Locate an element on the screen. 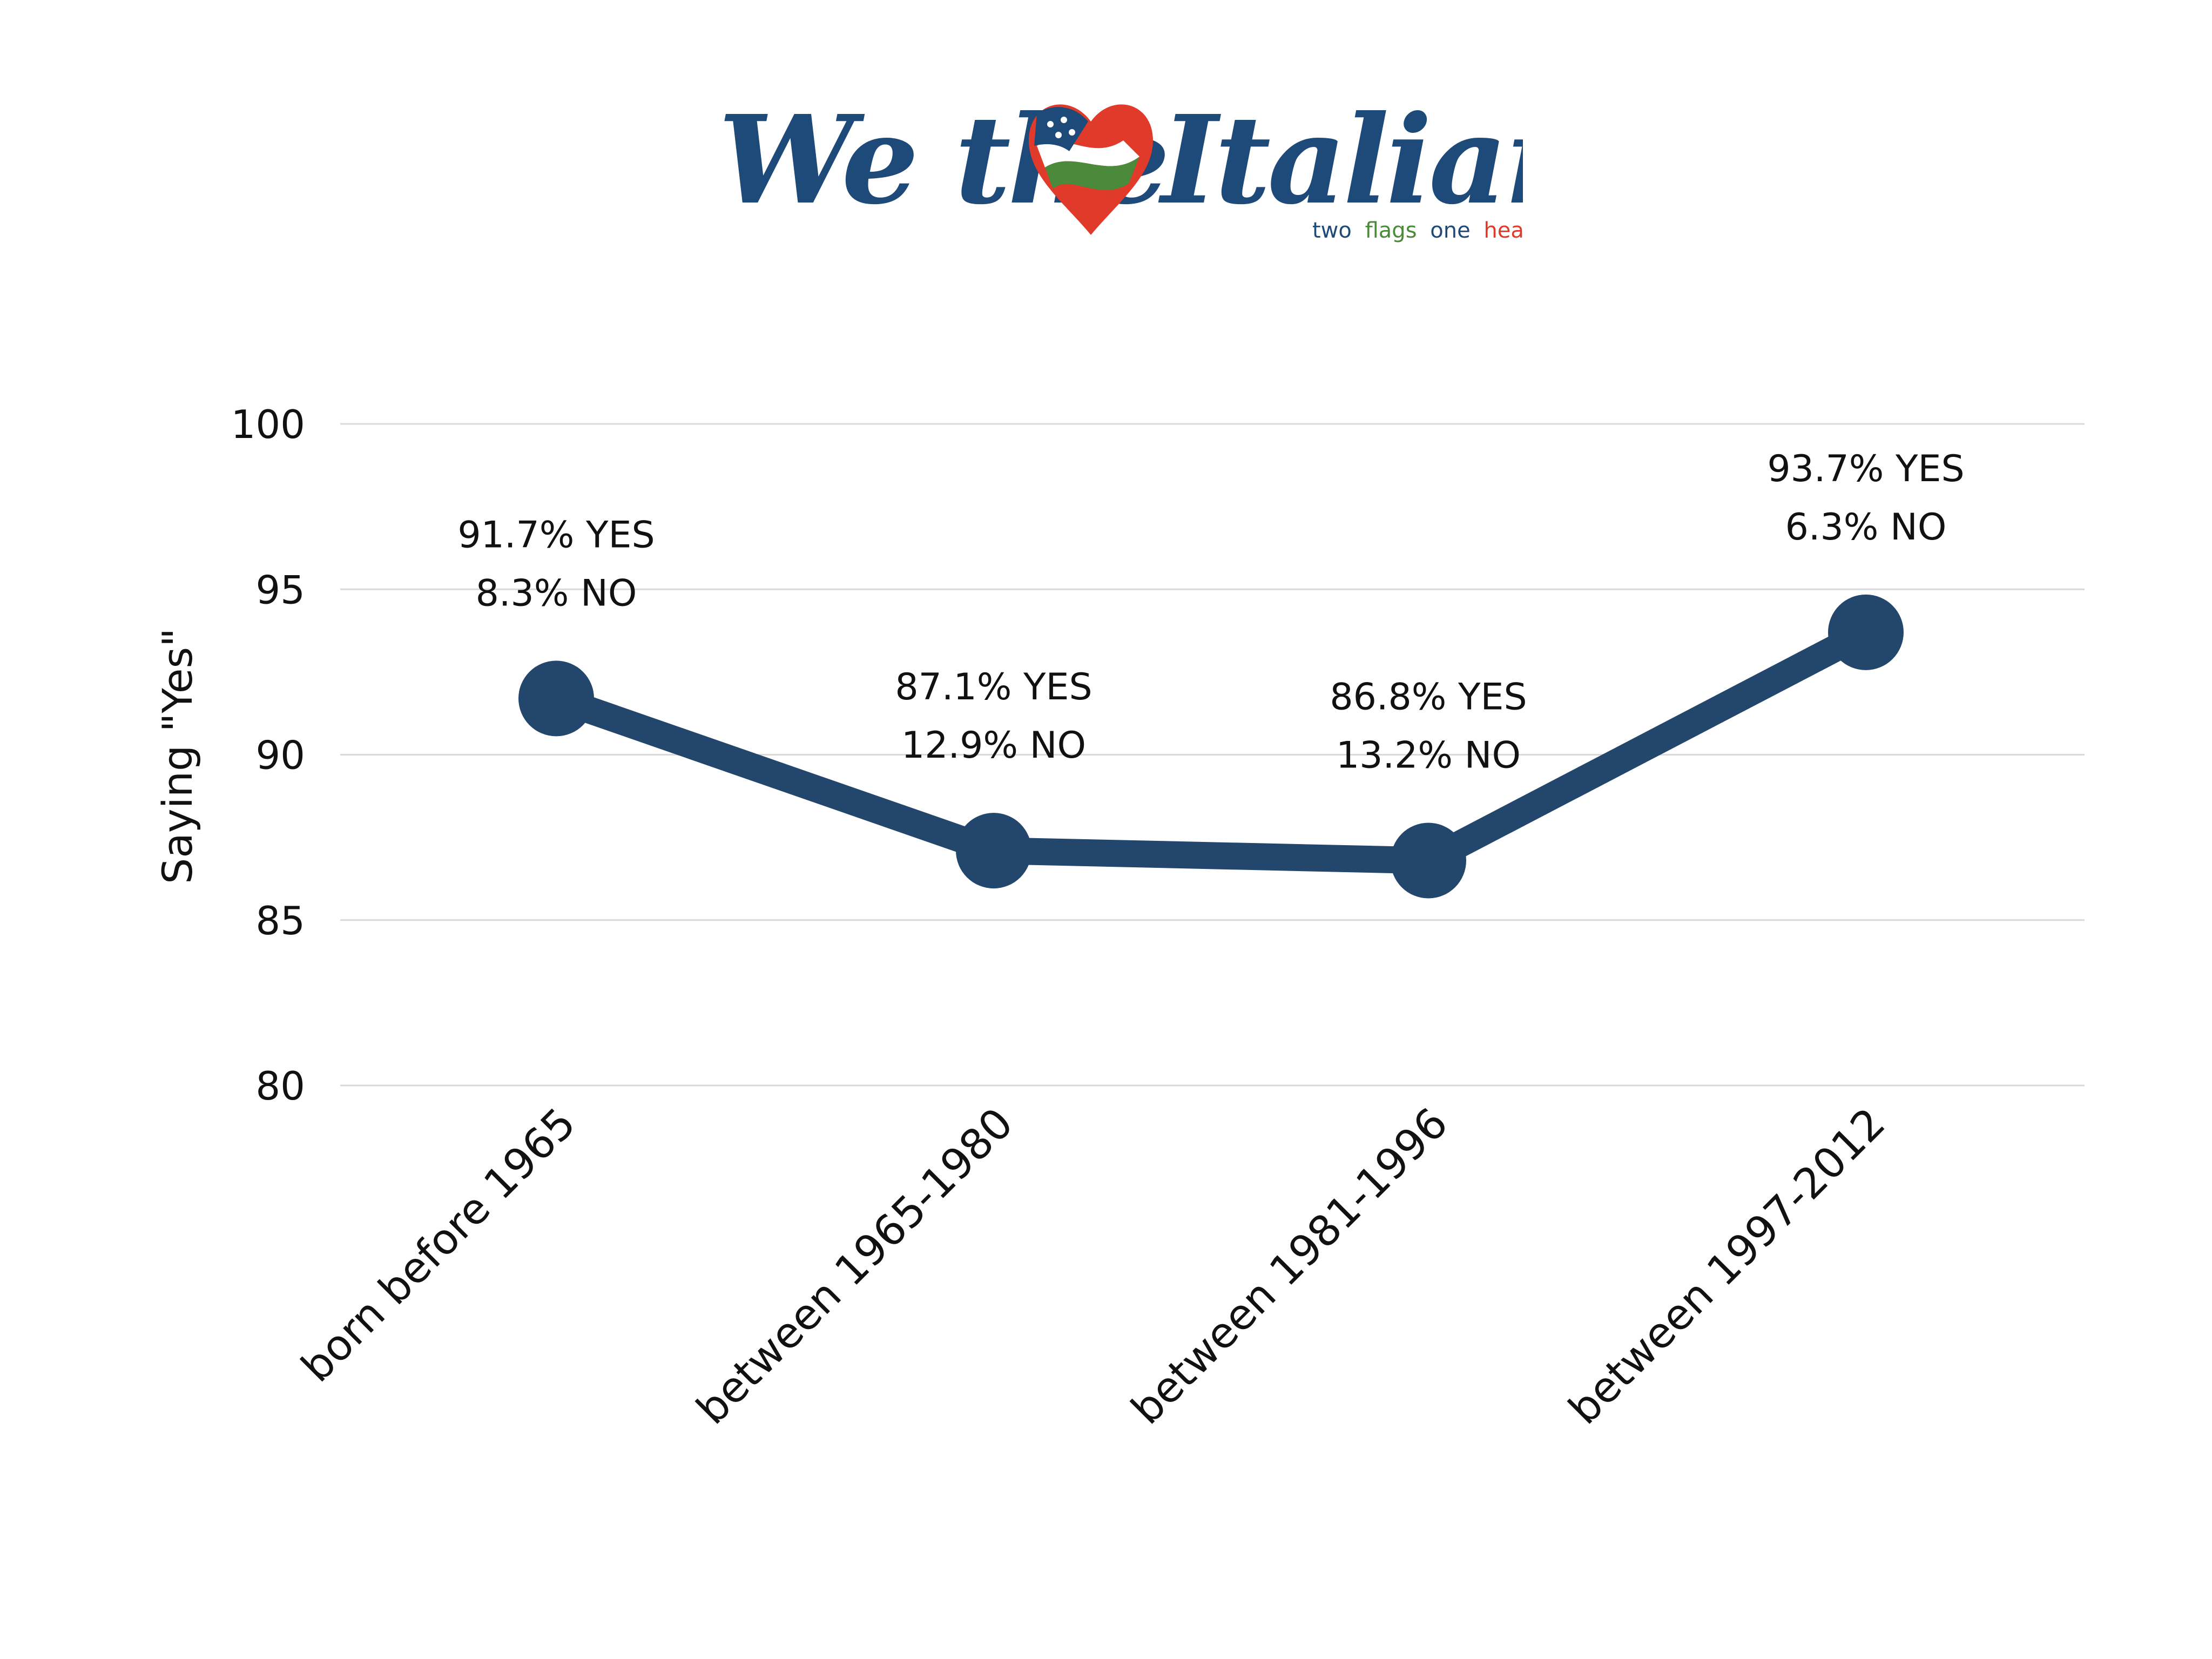 This screenshot has width=2212, height=1659. svg-text:two flags one hear: two flags one heart is located at coordinates (1417, 230).